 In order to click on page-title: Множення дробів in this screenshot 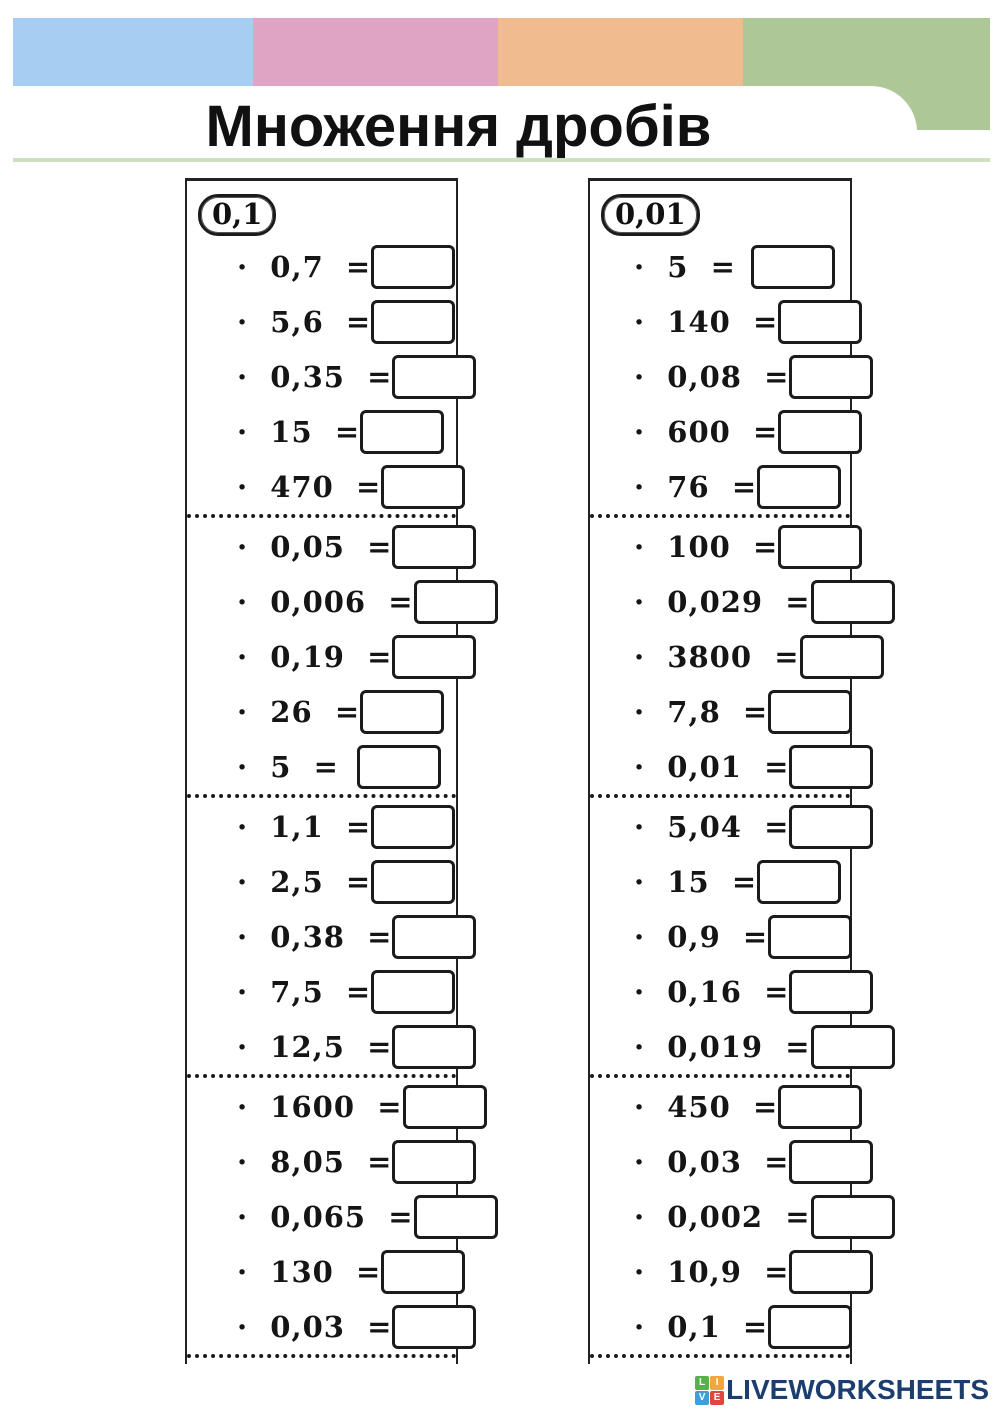, I will do `click(458, 126)`.